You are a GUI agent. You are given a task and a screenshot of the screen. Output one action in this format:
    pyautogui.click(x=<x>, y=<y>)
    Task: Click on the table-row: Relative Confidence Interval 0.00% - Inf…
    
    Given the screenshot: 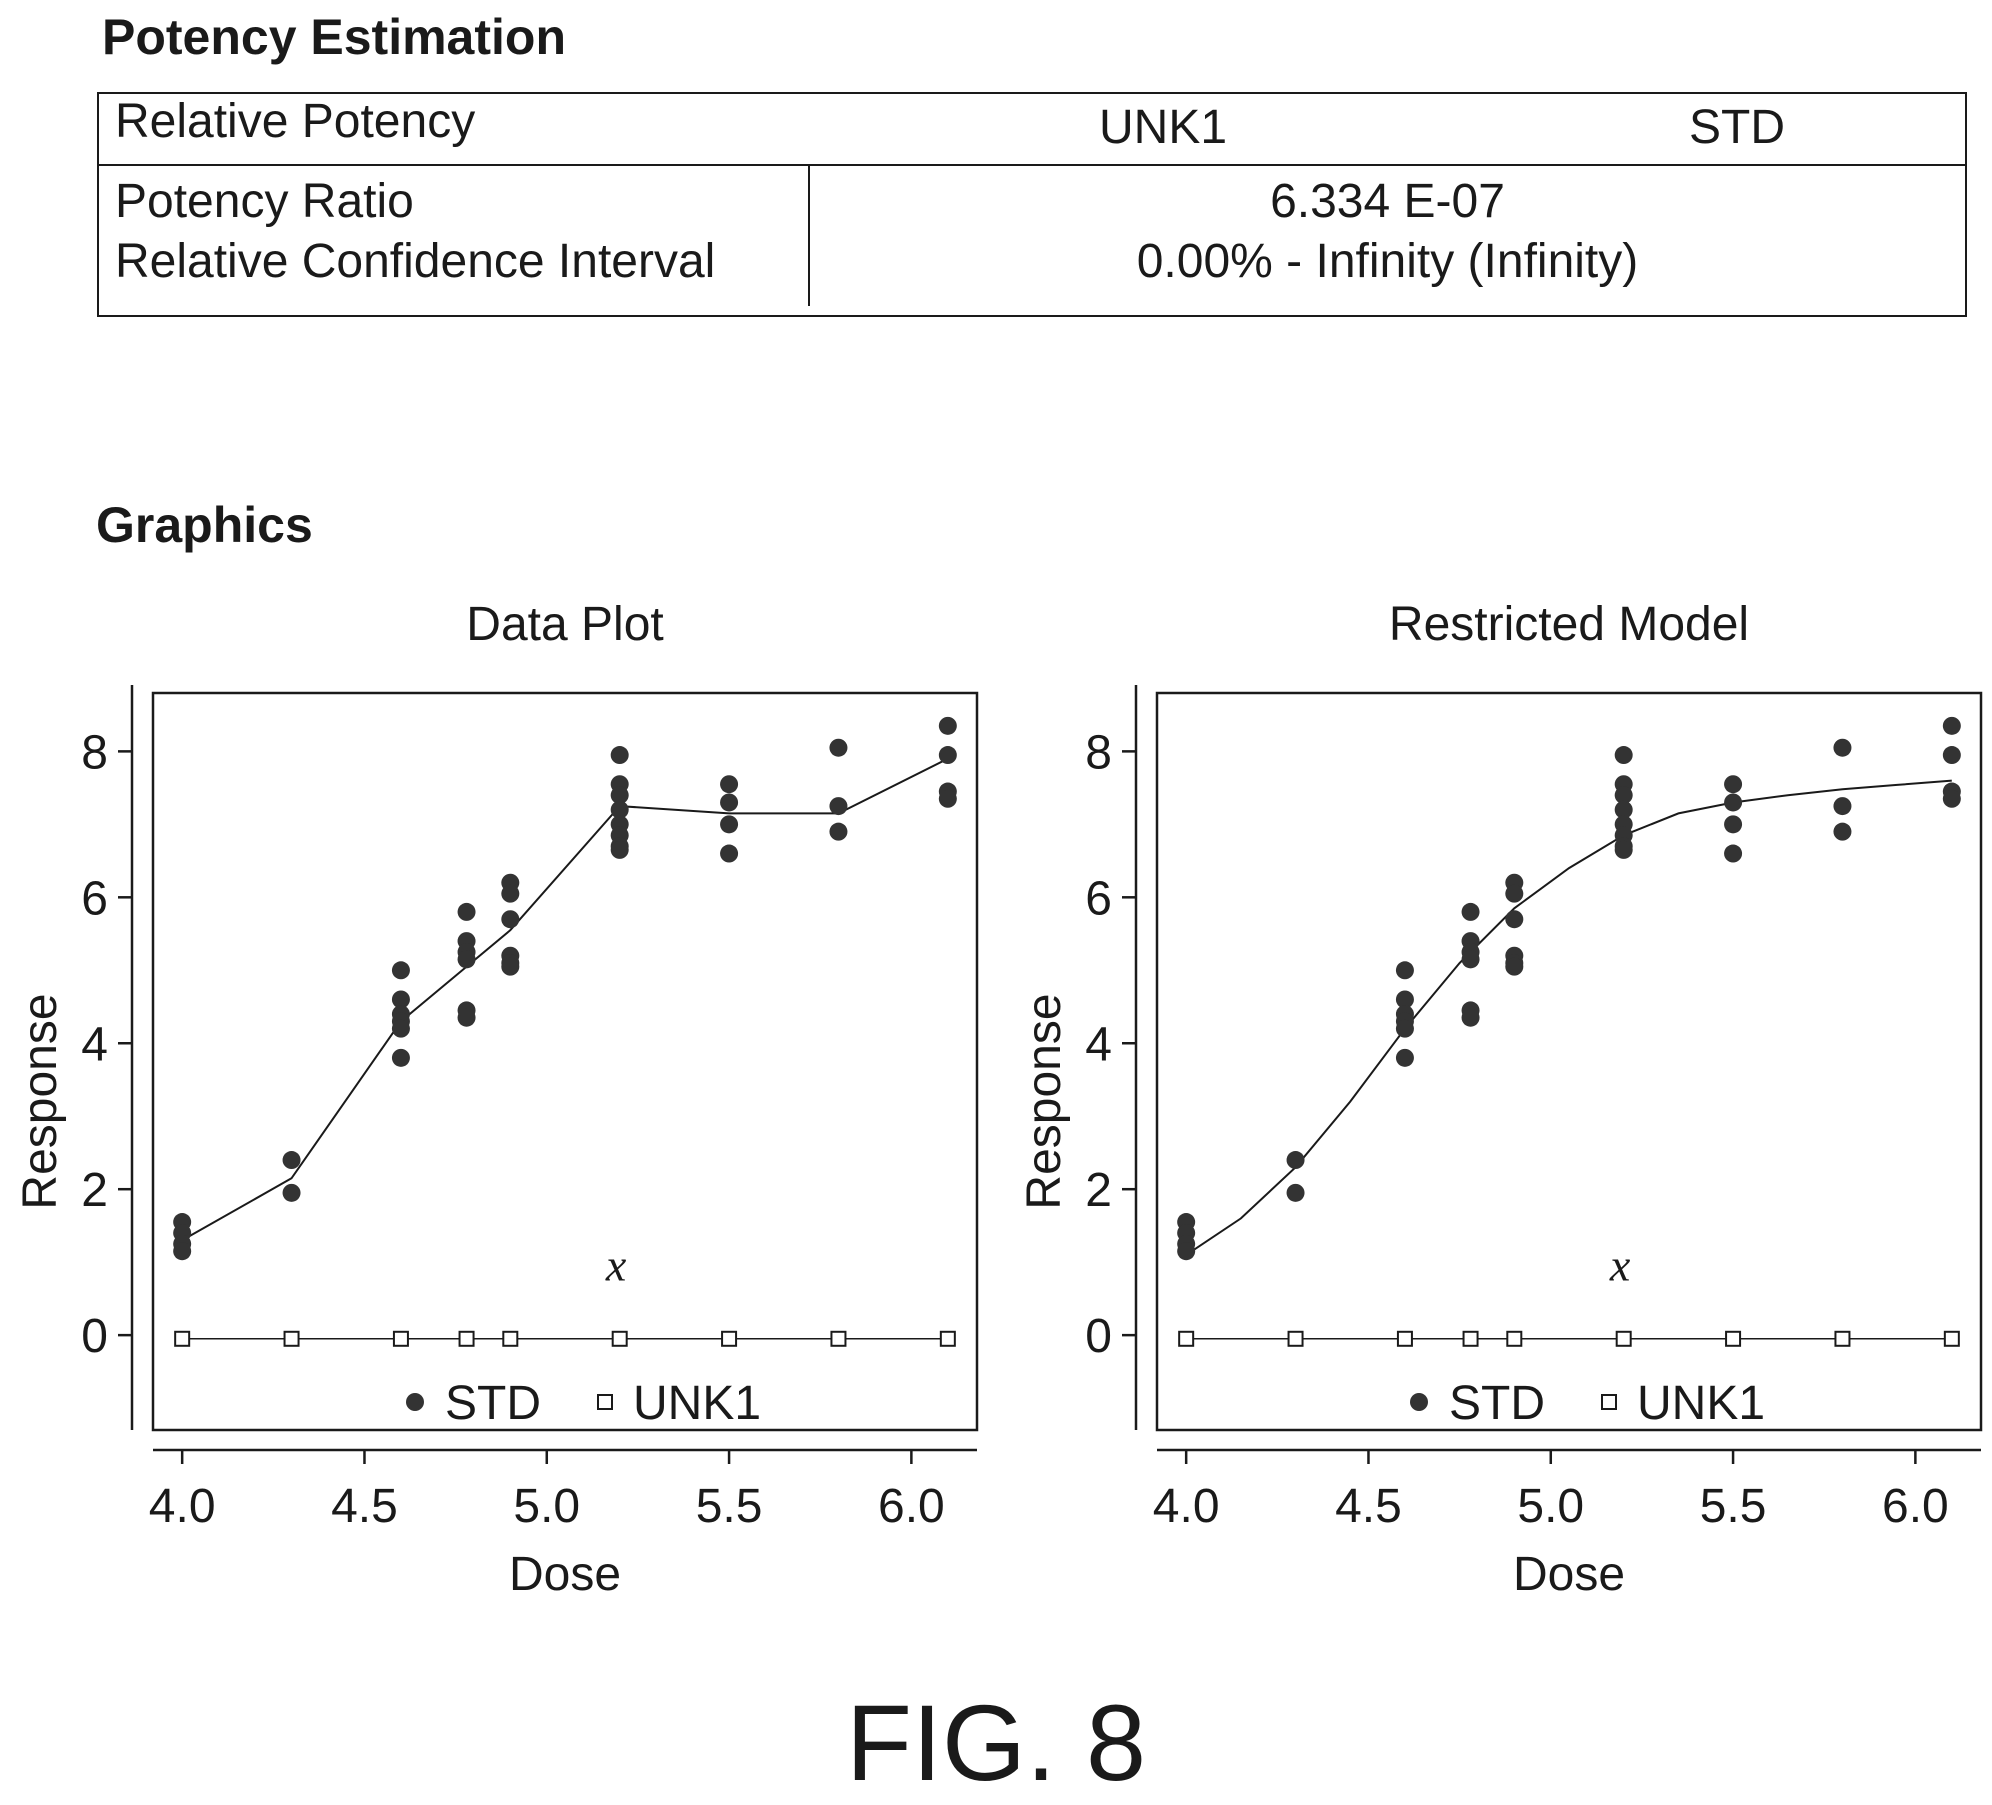 What is the action you would take?
    pyautogui.click(x=1031, y=269)
    